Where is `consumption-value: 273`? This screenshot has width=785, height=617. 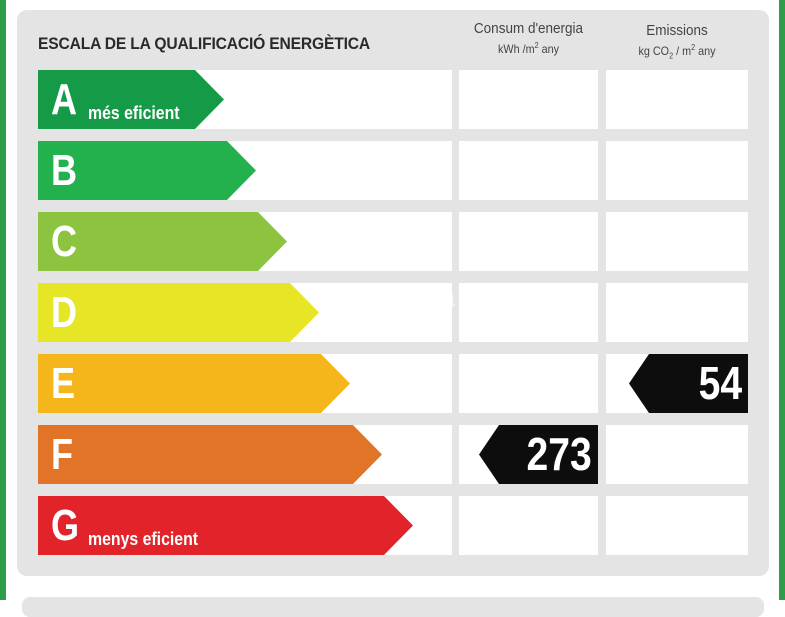 consumption-value: 273 is located at coordinates (559, 454).